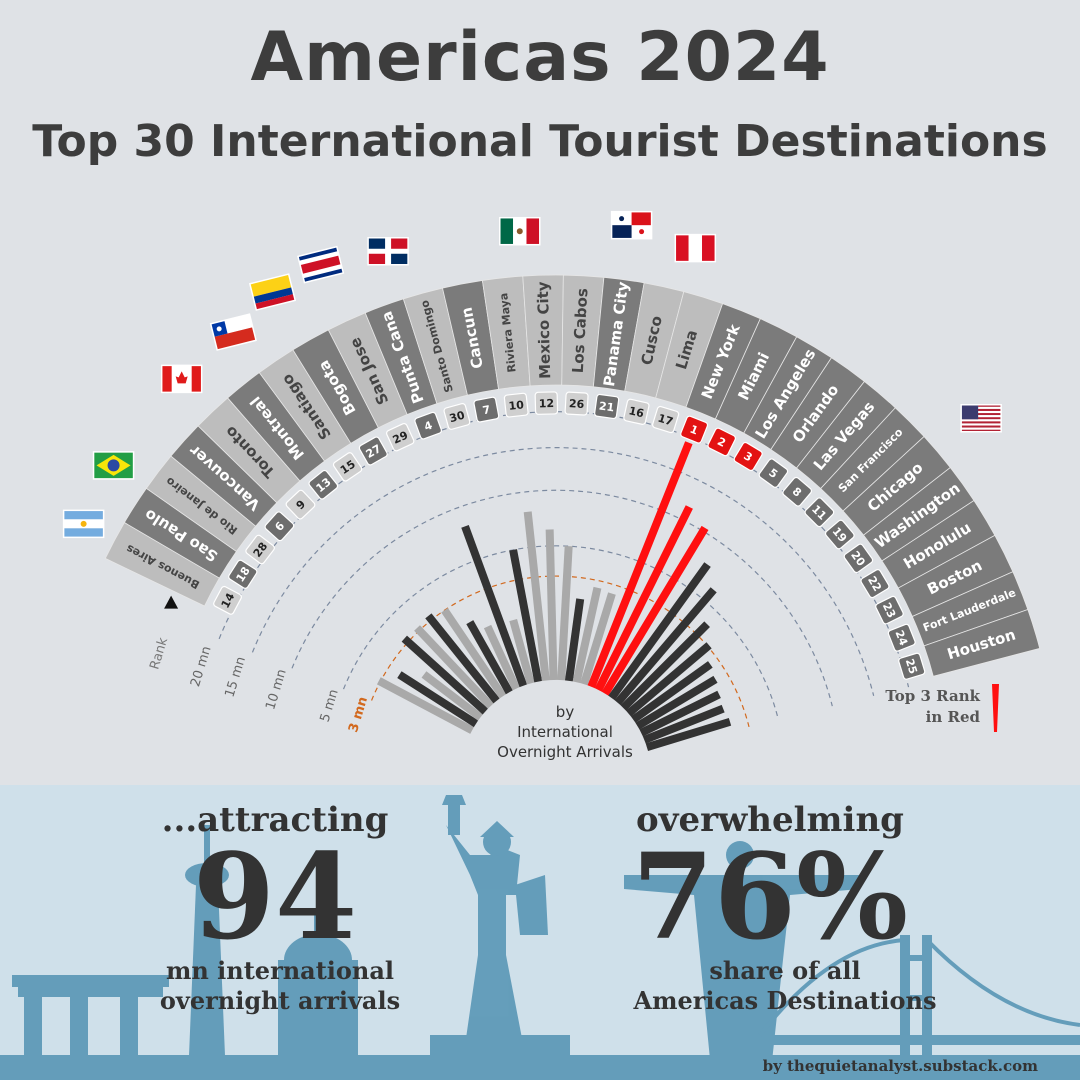 Image resolution: width=1080 pixels, height=1080 pixels. I want to click on rank-box: 12, so click(546, 403).